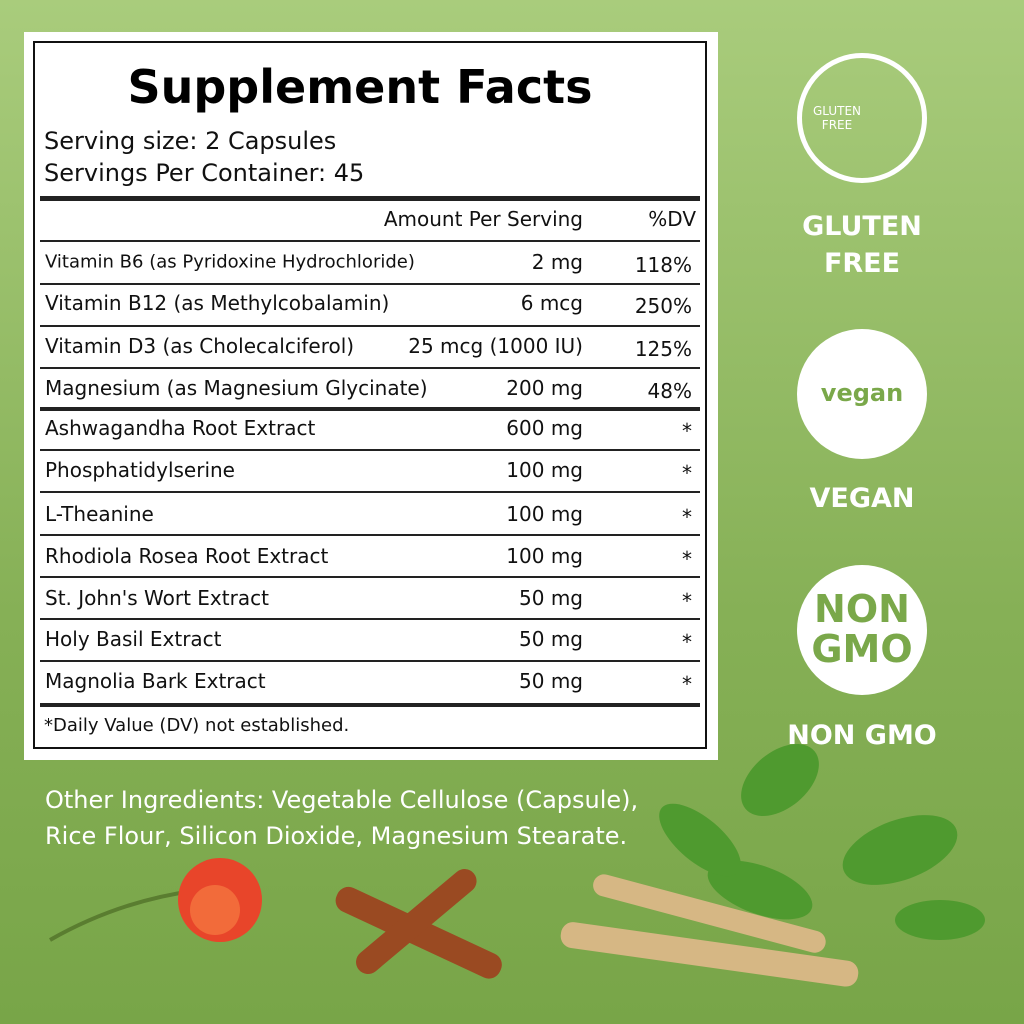 The height and width of the screenshot is (1024, 1024). I want to click on ingredient-amount: 2 mg, so click(557, 262).